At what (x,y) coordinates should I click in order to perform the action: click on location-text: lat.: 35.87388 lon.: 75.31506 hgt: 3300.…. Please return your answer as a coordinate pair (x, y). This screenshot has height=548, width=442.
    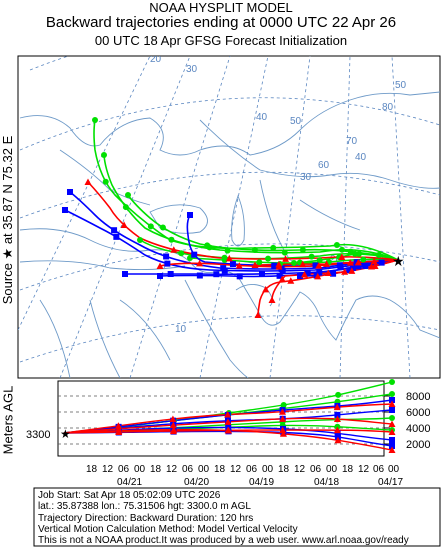
    Looking at the image, I should click on (144, 506).